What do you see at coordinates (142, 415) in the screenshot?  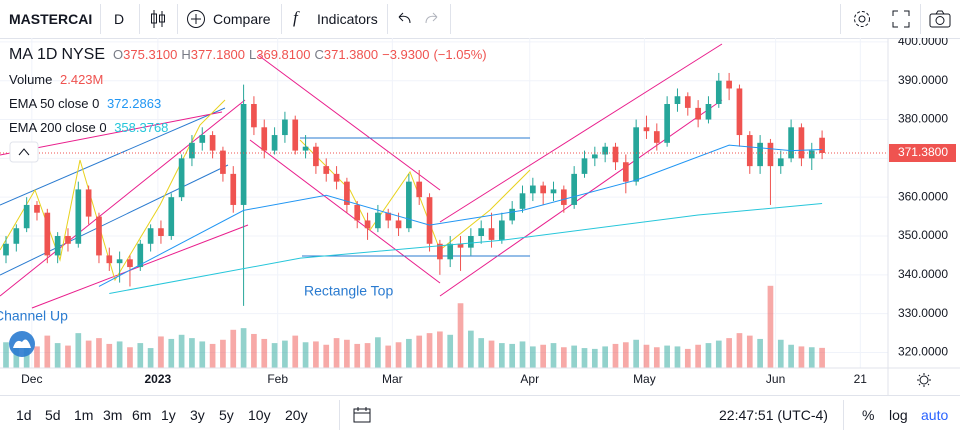 I see `range-button: 6m` at bounding box center [142, 415].